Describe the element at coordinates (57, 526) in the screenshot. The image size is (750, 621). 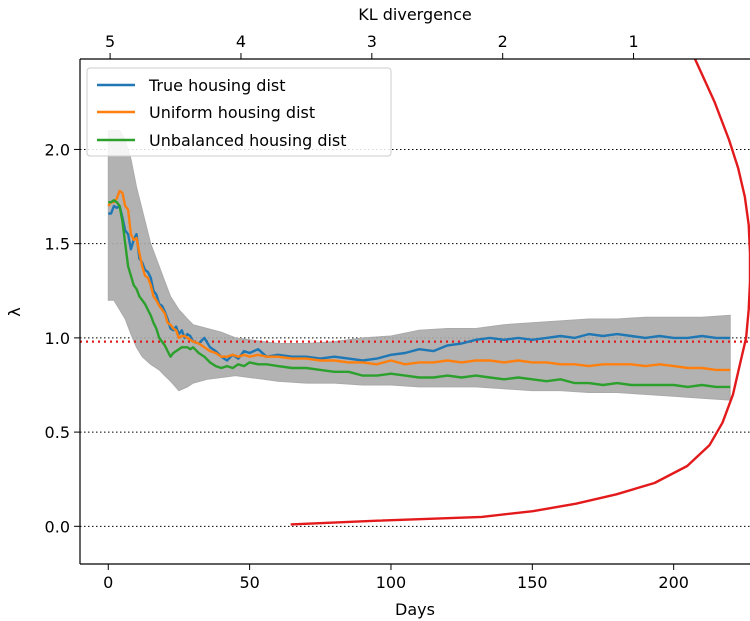
I see `y-tick-label: 0.0` at that location.